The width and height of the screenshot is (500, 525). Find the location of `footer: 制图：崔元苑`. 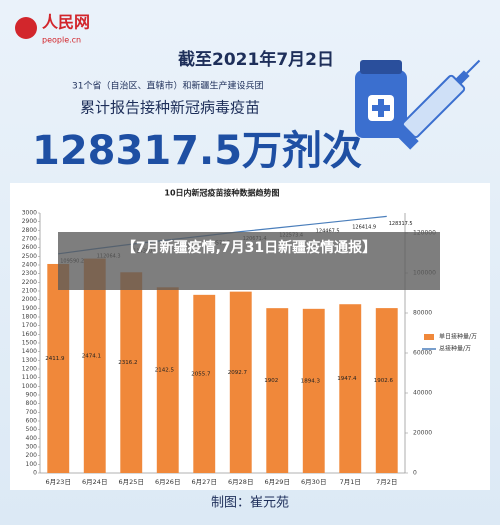

footer: 制图：崔元苑 is located at coordinates (250, 503).